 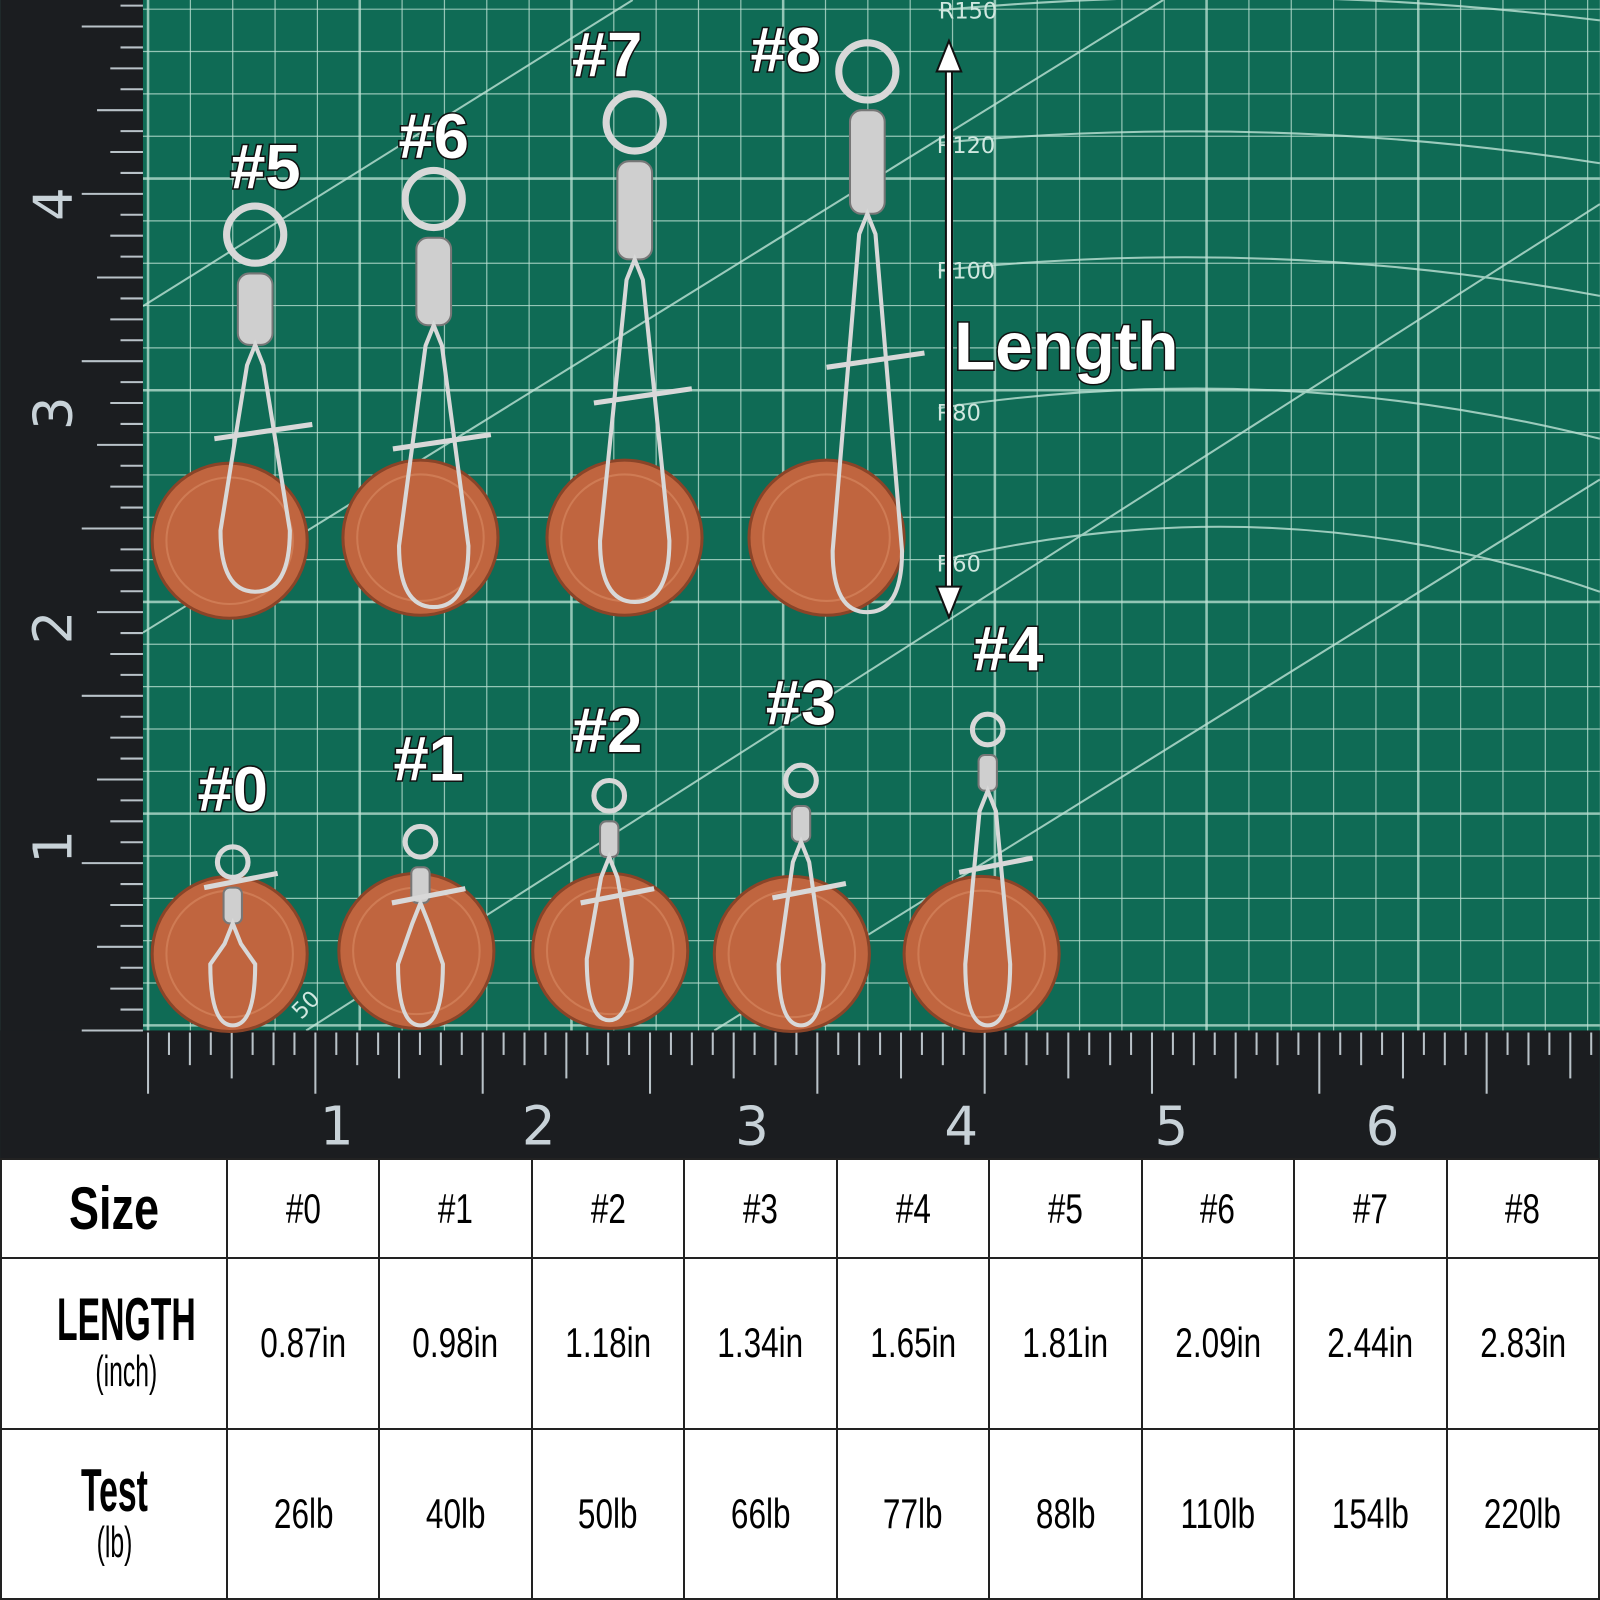 I want to click on mat-label: R80, so click(x=959, y=413).